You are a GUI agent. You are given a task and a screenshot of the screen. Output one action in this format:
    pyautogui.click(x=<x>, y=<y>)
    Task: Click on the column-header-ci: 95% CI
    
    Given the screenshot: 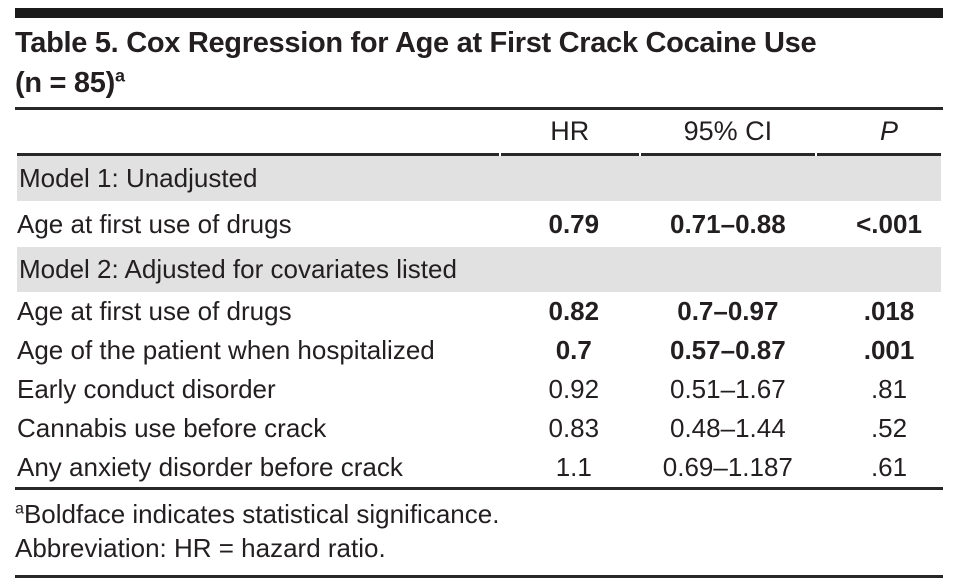 What is the action you would take?
    pyautogui.click(x=728, y=133)
    